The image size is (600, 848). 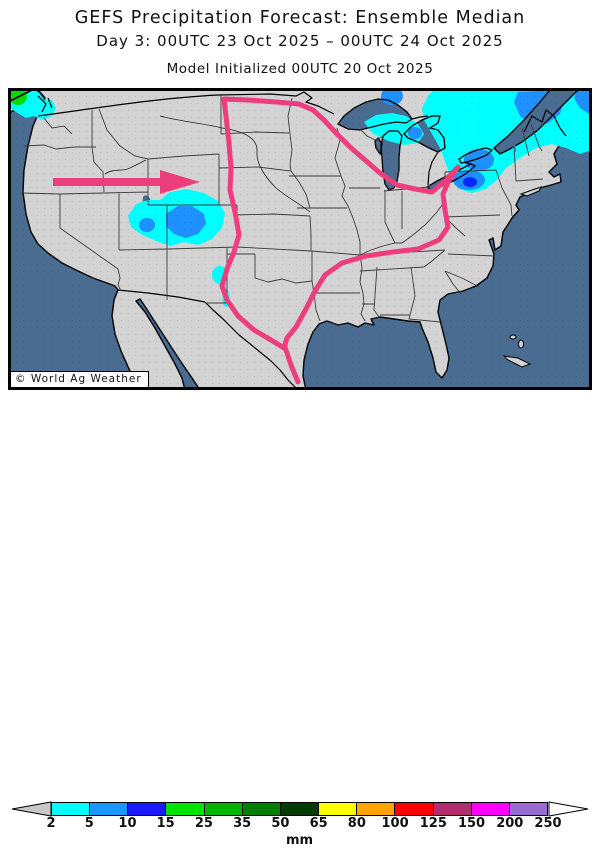 What do you see at coordinates (510, 823) in the screenshot?
I see `colorbar-tick: 200` at bounding box center [510, 823].